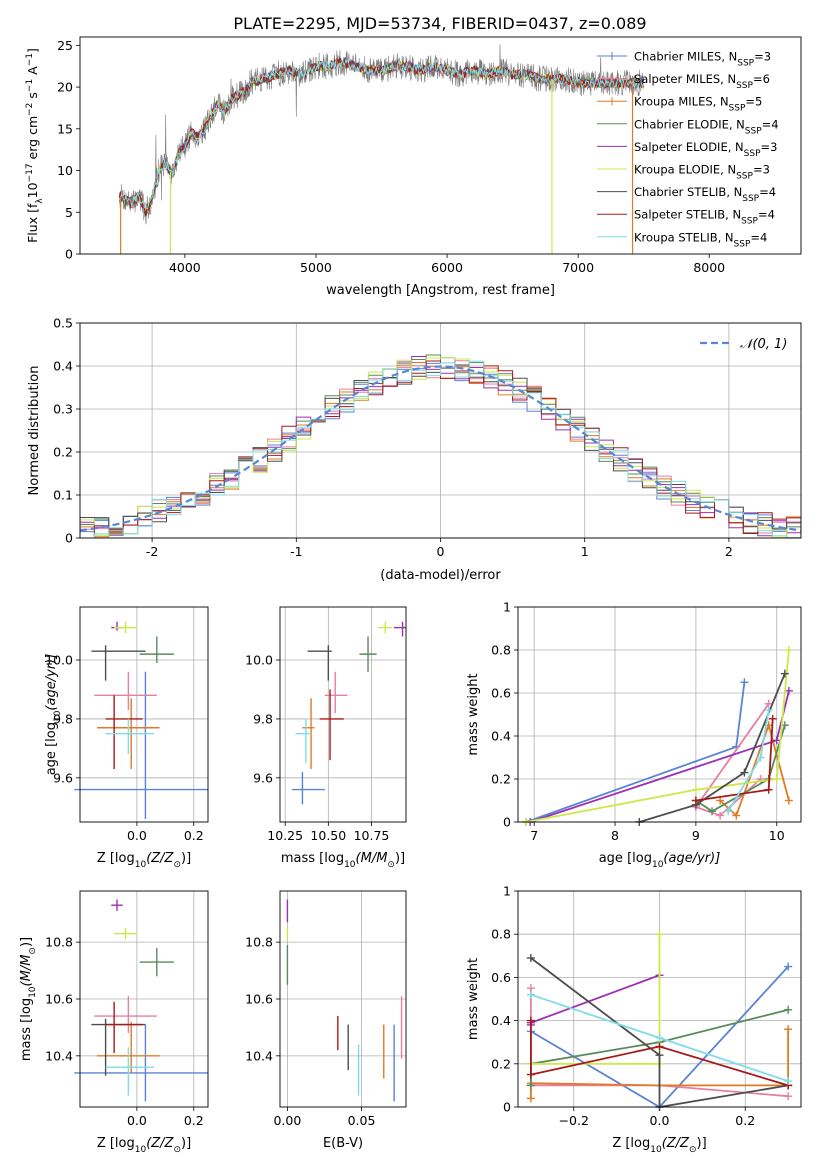 The height and width of the screenshot is (1170, 819). What do you see at coordinates (30, 109) in the screenshot?
I see `label-part: −2` at bounding box center [30, 109].